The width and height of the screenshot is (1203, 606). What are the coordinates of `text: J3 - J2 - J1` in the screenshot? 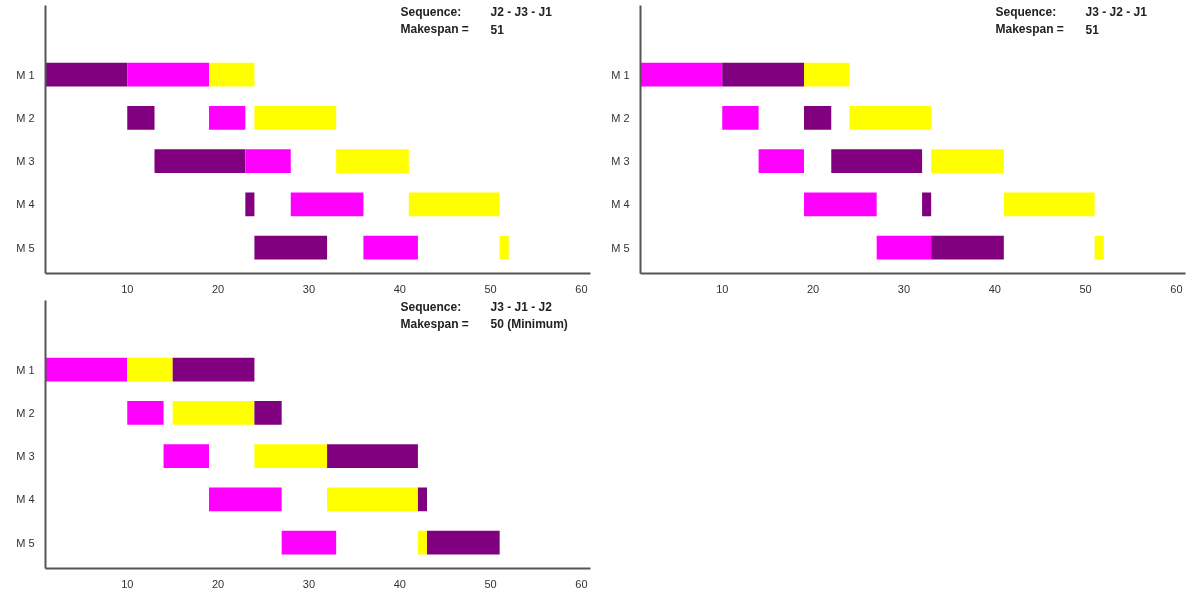 It's located at (1116, 11).